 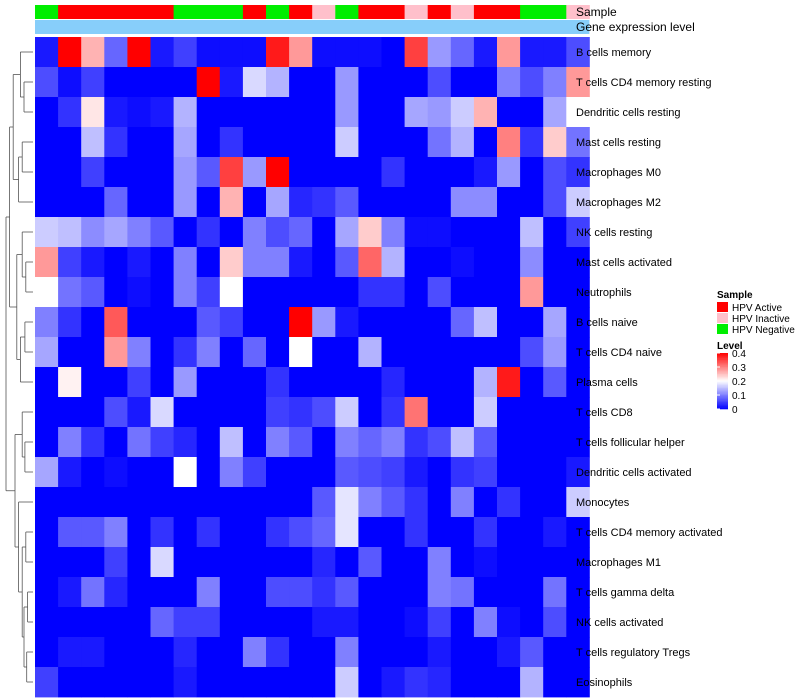 I want to click on row-label: T cells CD8, so click(x=604, y=413).